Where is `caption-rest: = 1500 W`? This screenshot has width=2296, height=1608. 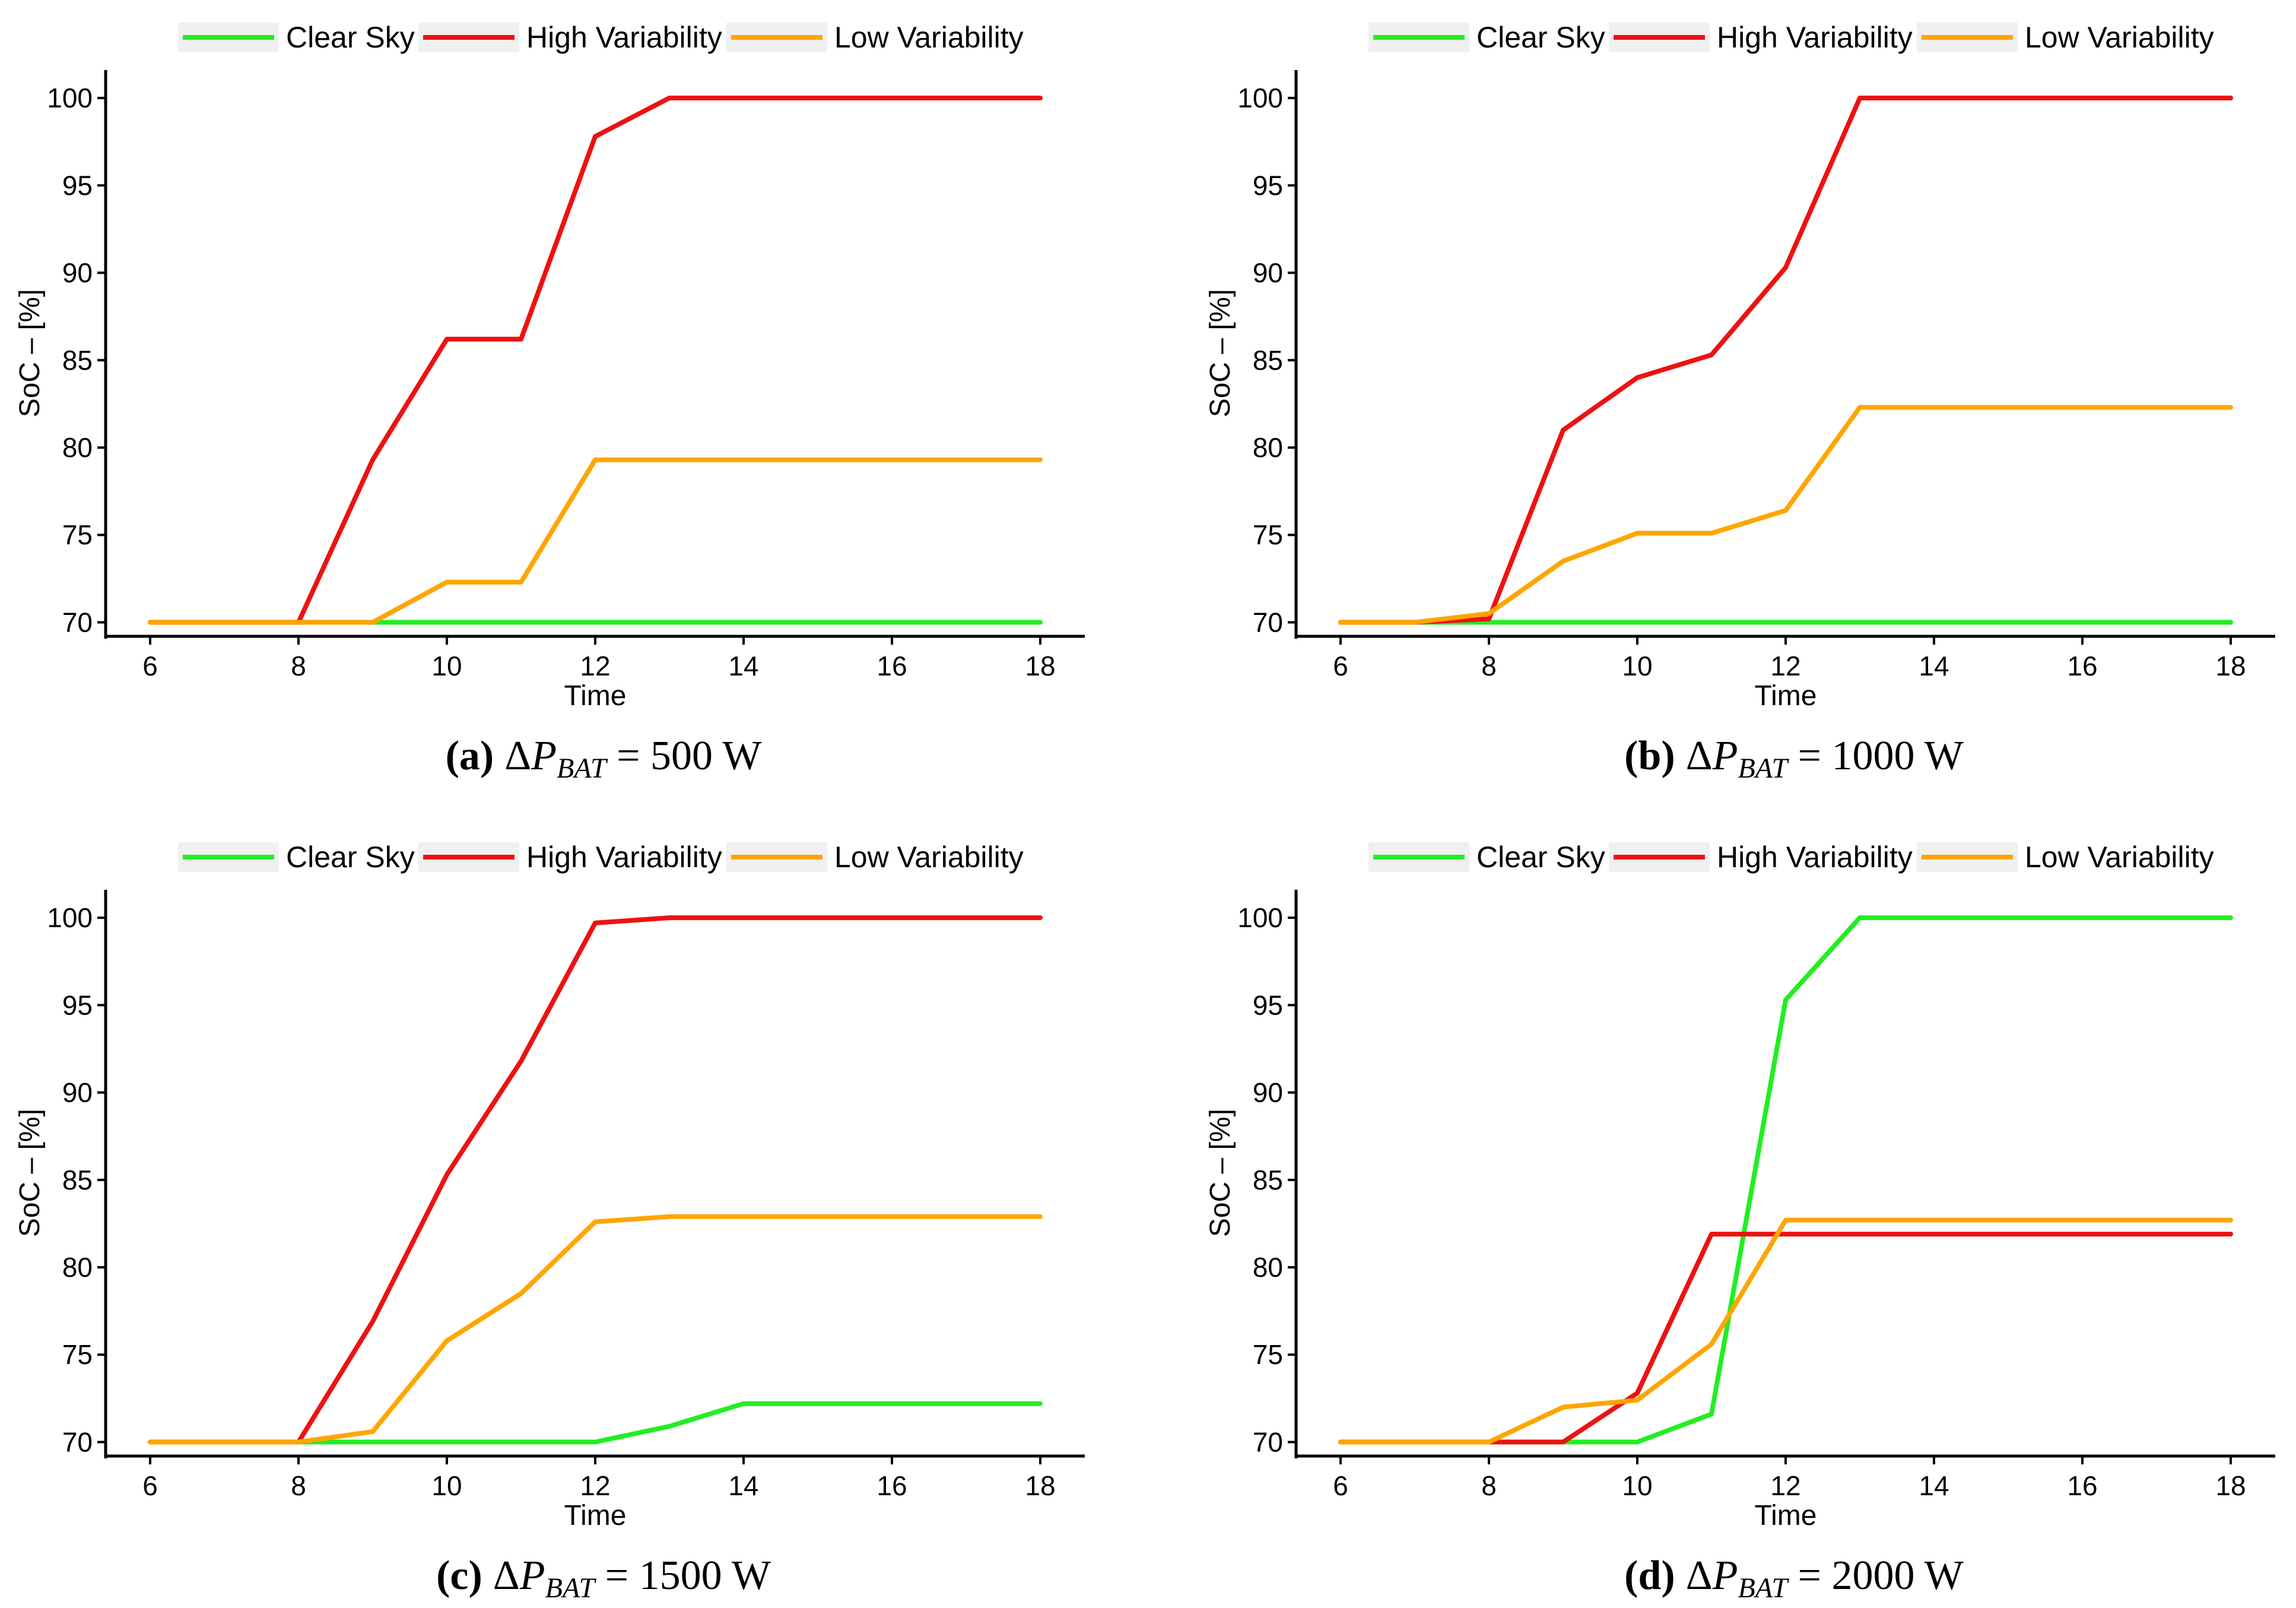 caption-rest: = 1500 W is located at coordinates (683, 1576).